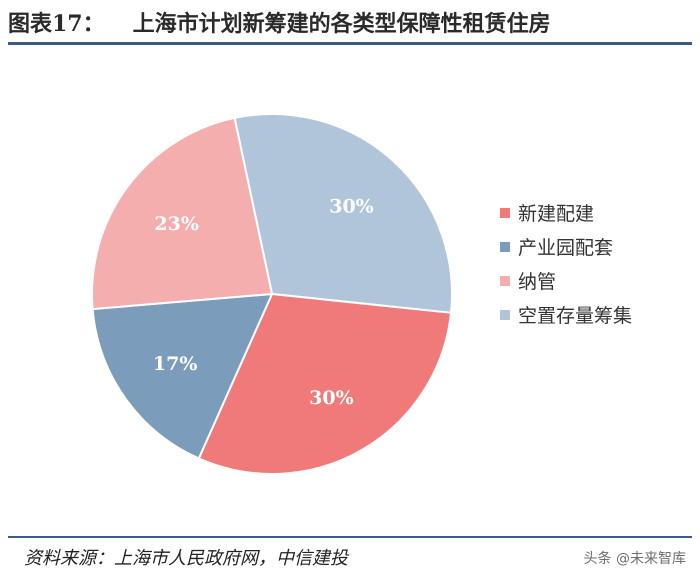  I want to click on watermark: 头条 @未来智库, so click(634, 559).